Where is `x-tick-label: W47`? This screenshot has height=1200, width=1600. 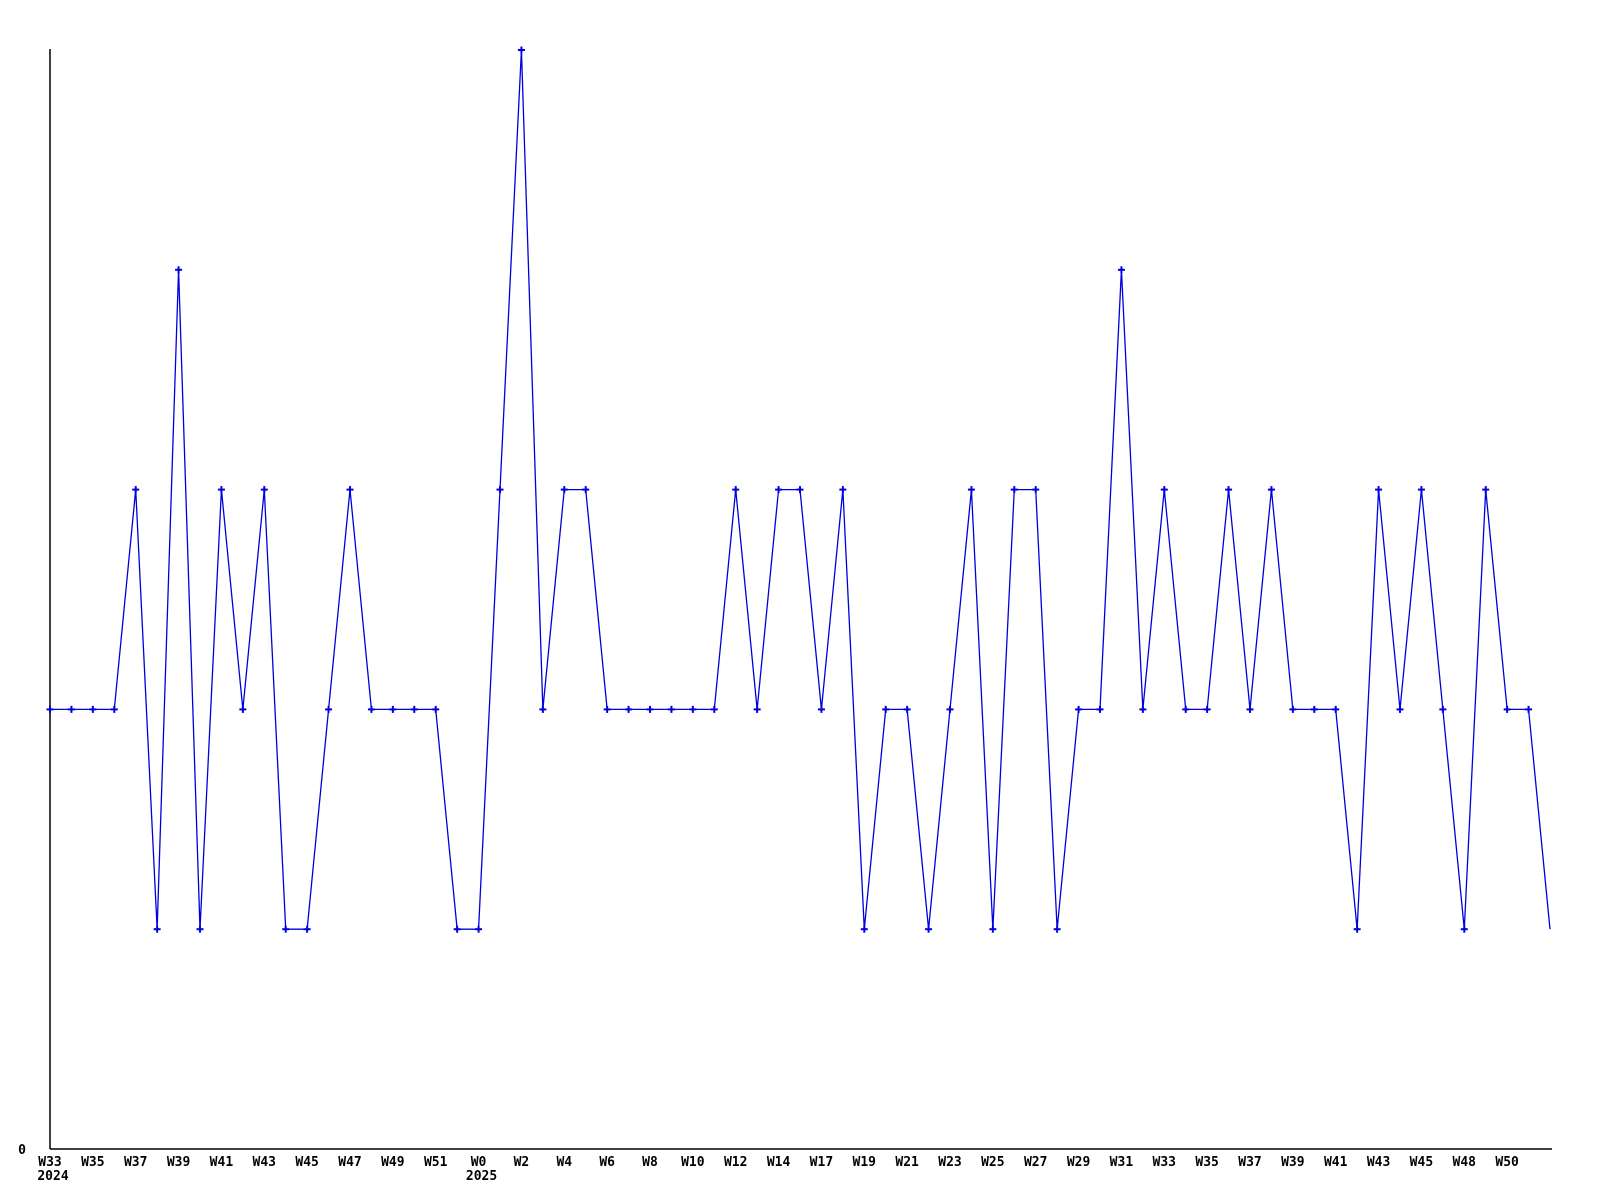
x-tick-label: W47 is located at coordinates (349, 1162).